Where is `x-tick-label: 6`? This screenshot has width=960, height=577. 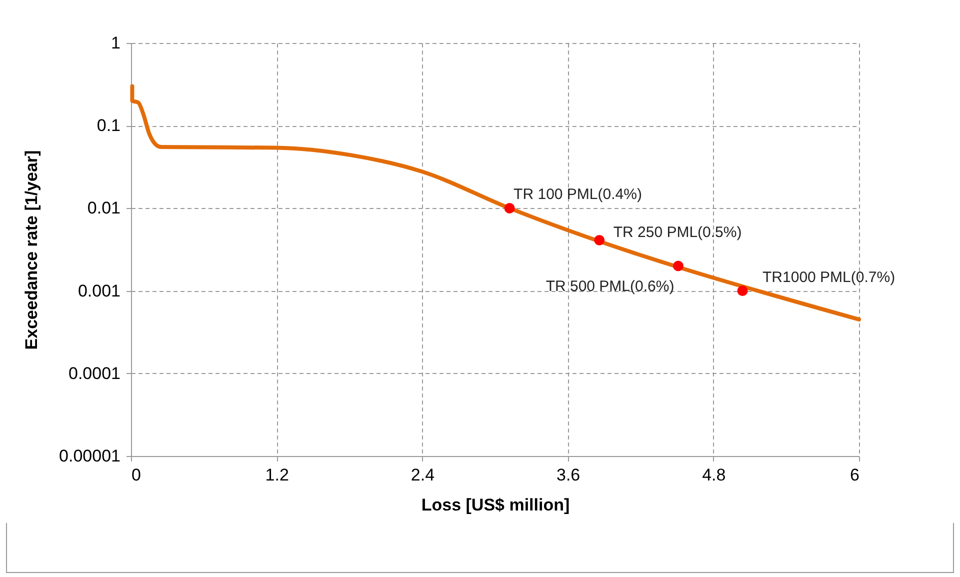 x-tick-label: 6 is located at coordinates (855, 475).